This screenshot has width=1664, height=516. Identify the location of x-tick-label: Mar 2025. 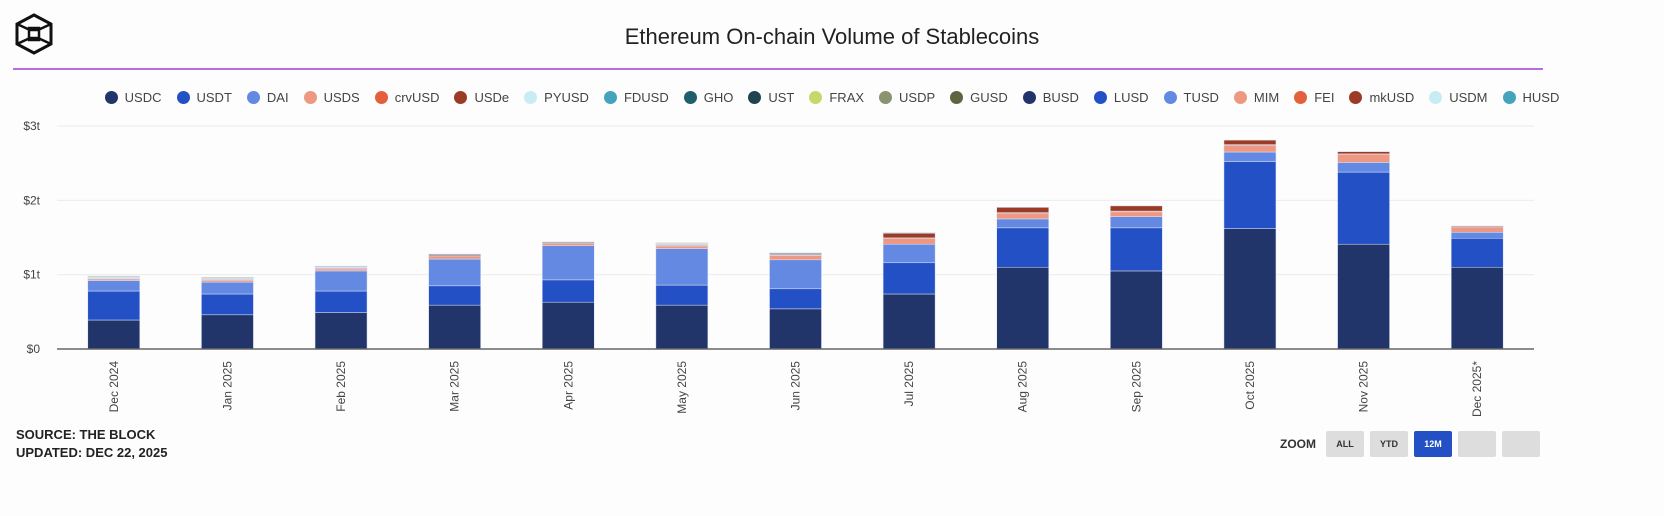
(455, 386).